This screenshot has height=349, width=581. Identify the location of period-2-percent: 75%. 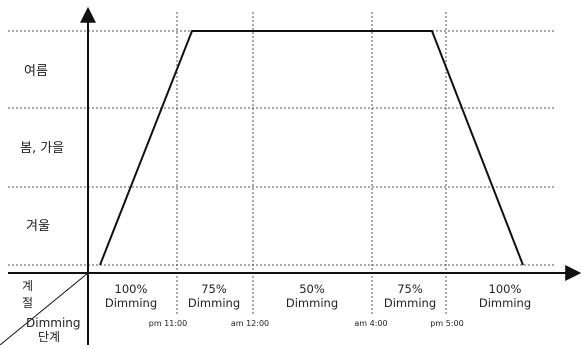
(214, 289).